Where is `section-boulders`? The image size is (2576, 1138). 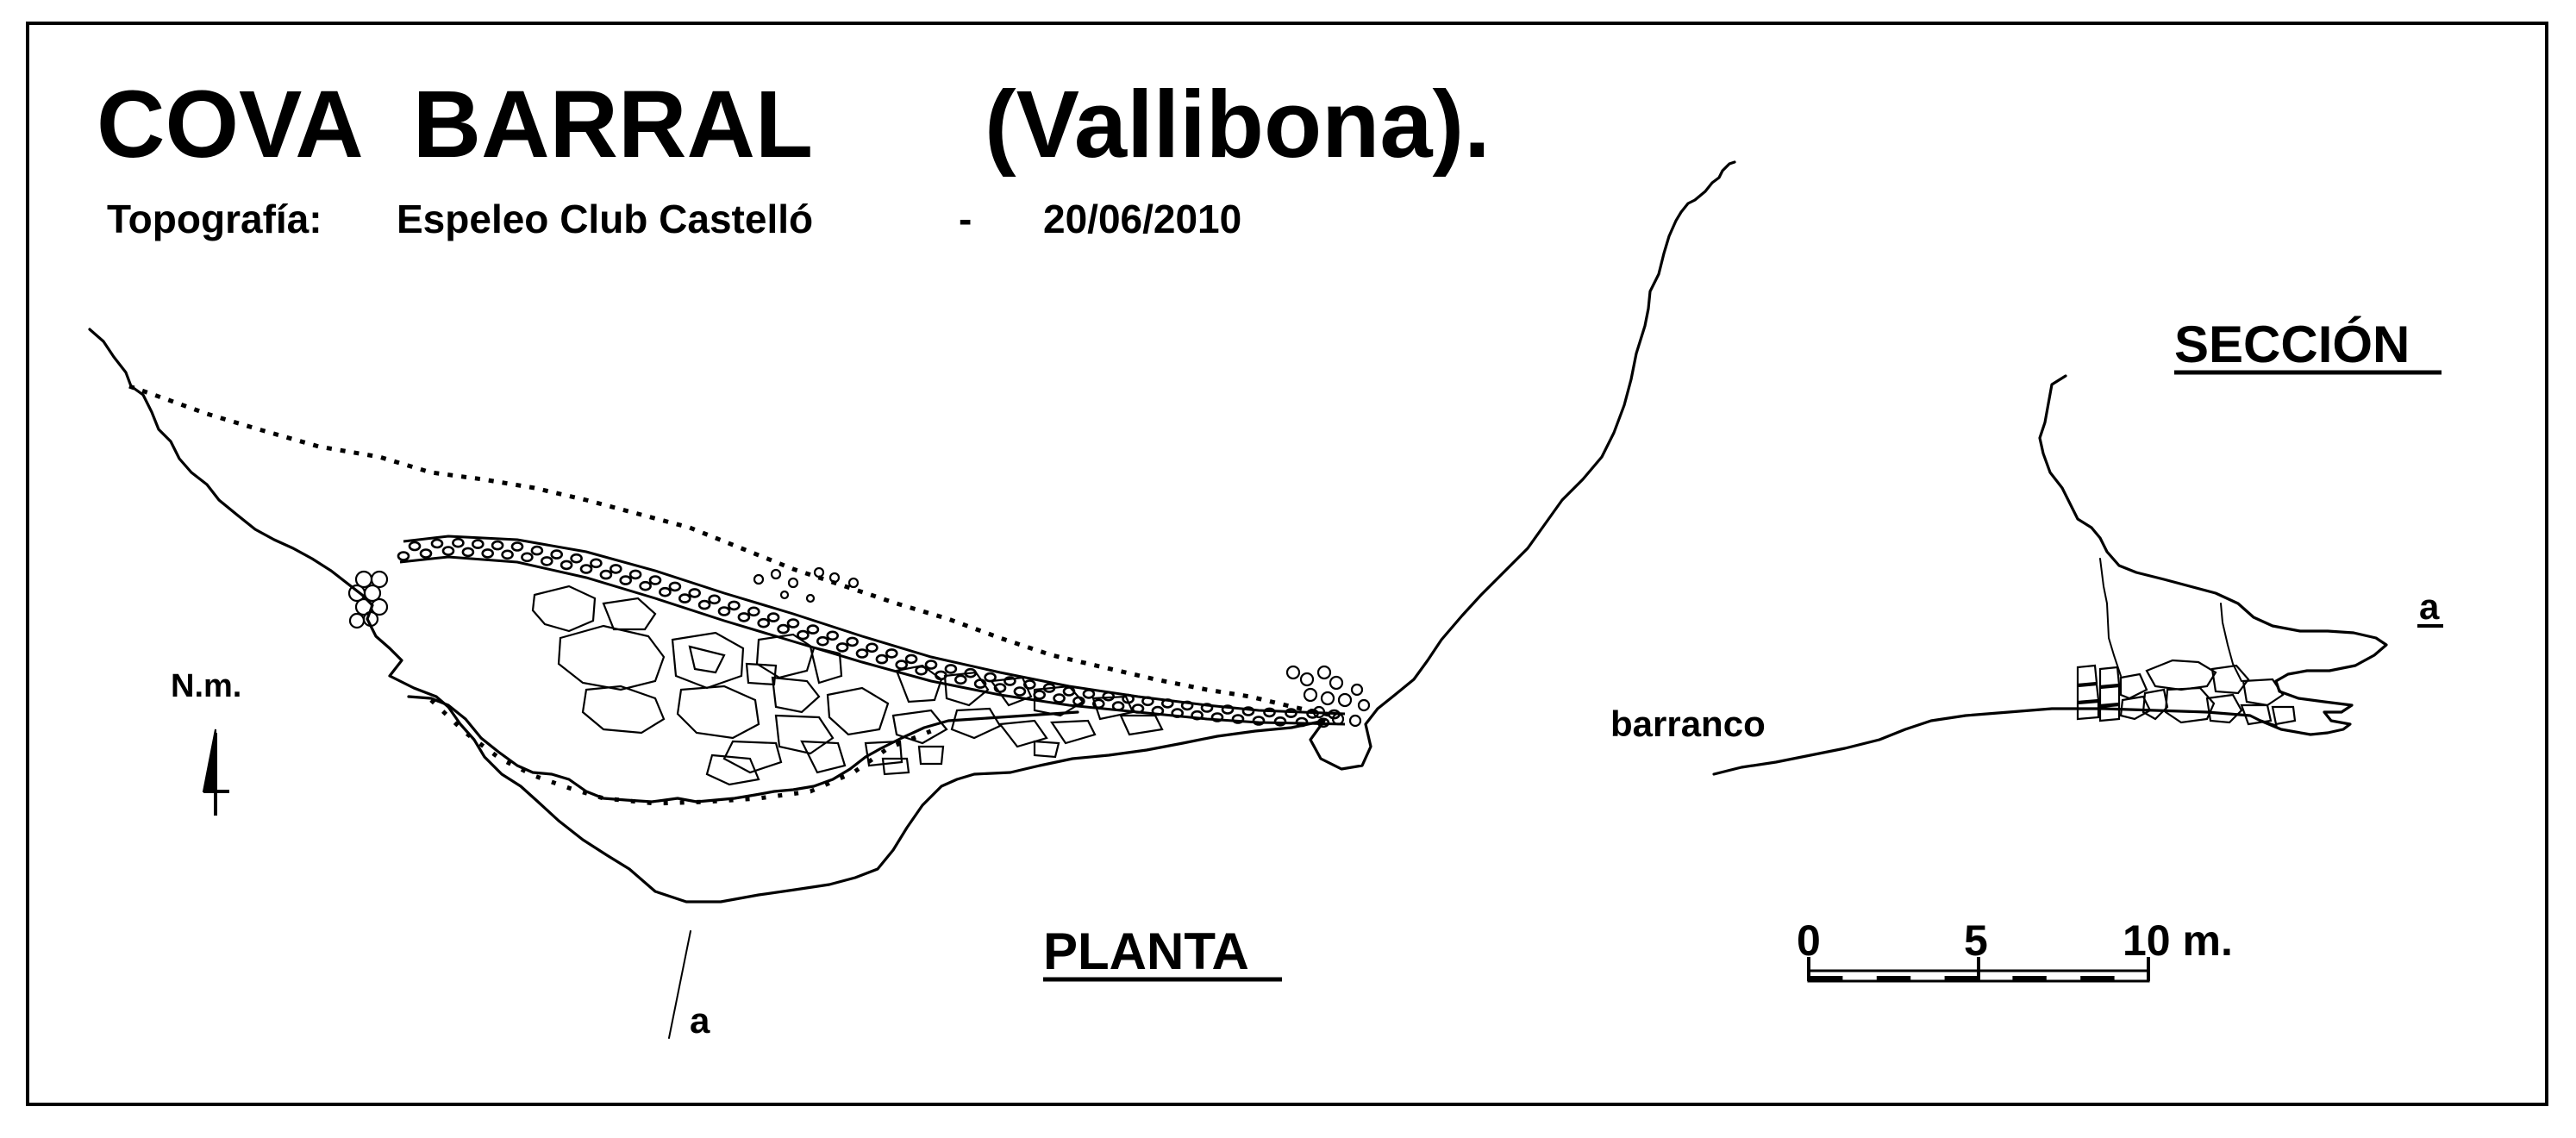 section-boulders is located at coordinates (2186, 692).